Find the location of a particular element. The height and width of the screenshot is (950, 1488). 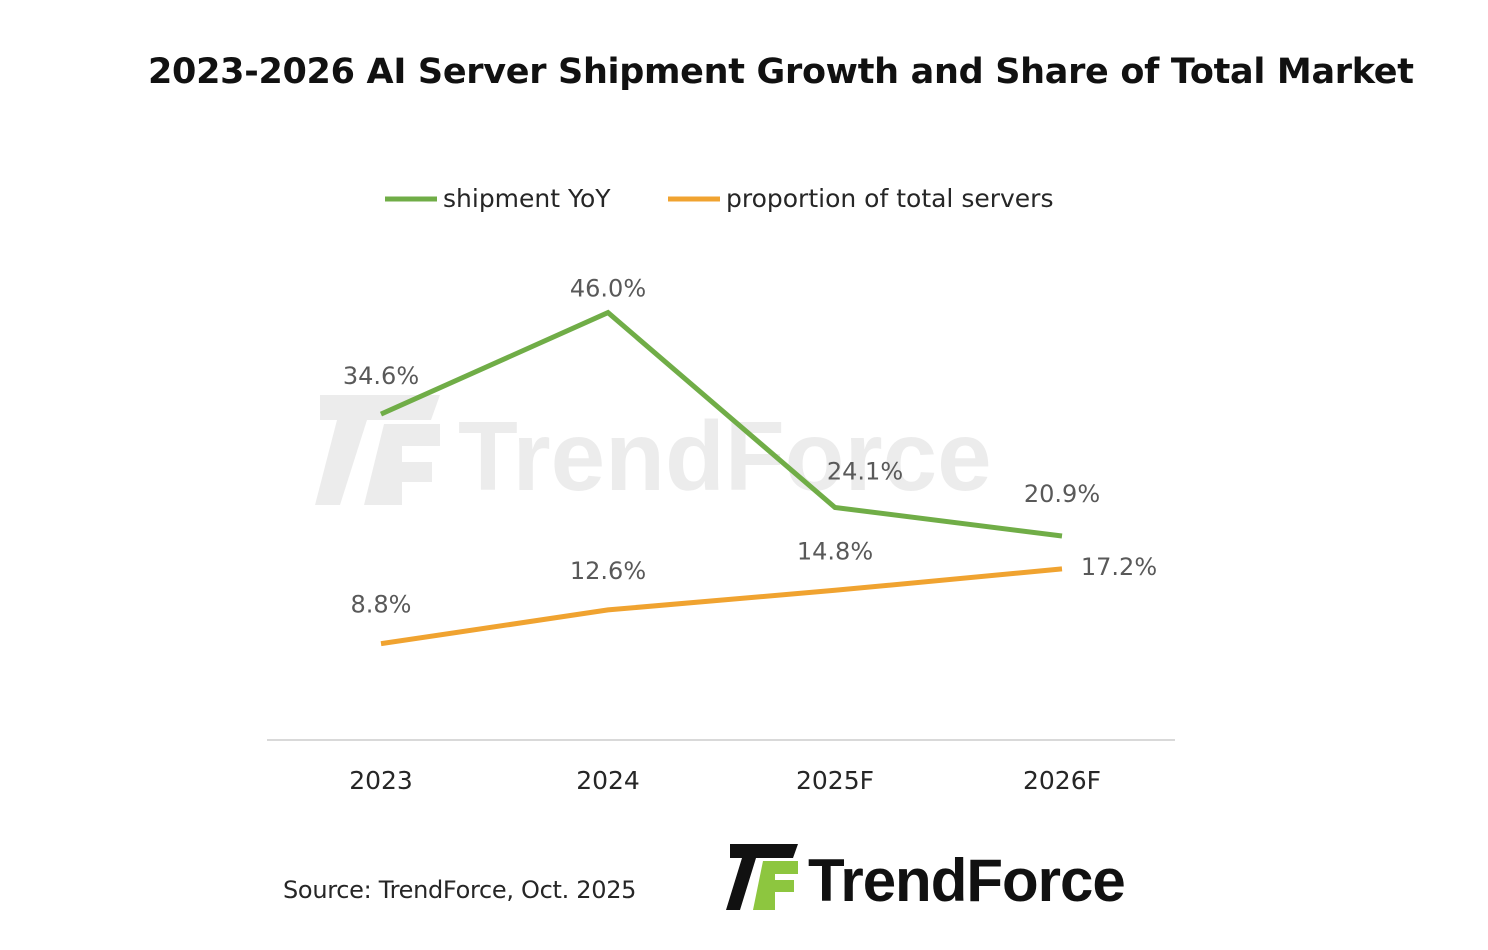

x-tick-2024: 2024 is located at coordinates (608, 780).